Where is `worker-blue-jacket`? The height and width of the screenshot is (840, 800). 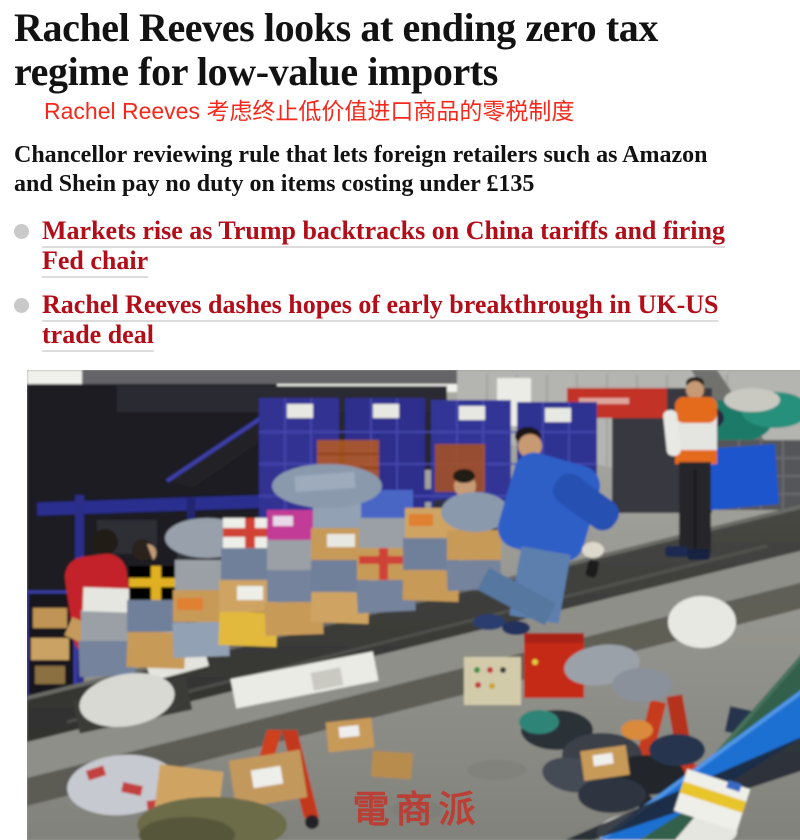
worker-blue-jacket is located at coordinates (546, 530).